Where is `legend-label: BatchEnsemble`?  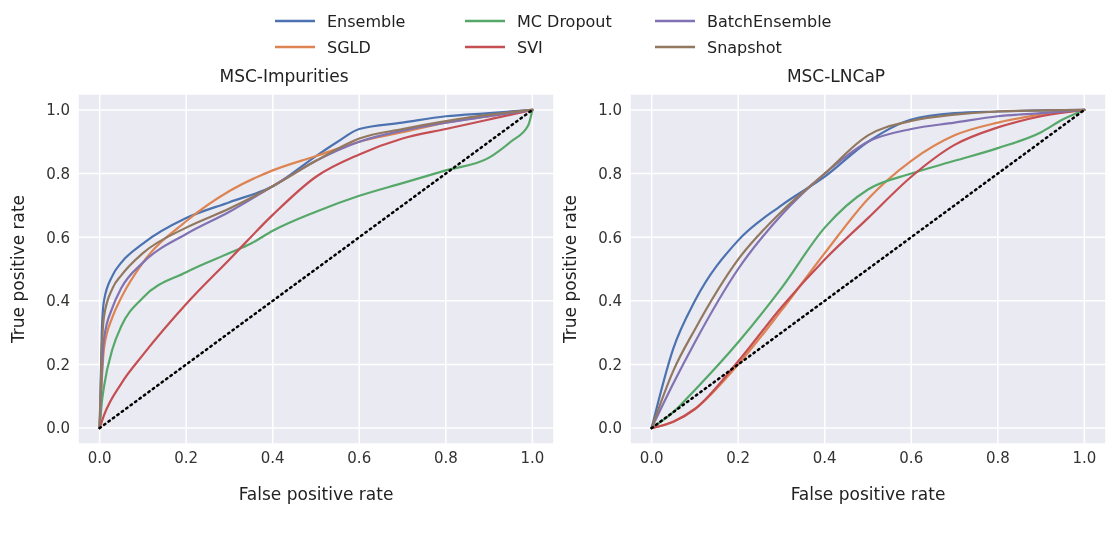 legend-label: BatchEnsemble is located at coordinates (769, 21).